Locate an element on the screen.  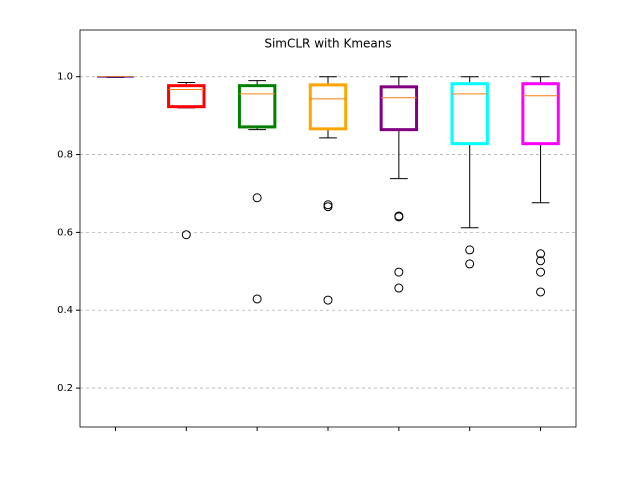
y-tick-label: 0.4 is located at coordinates (65, 310).